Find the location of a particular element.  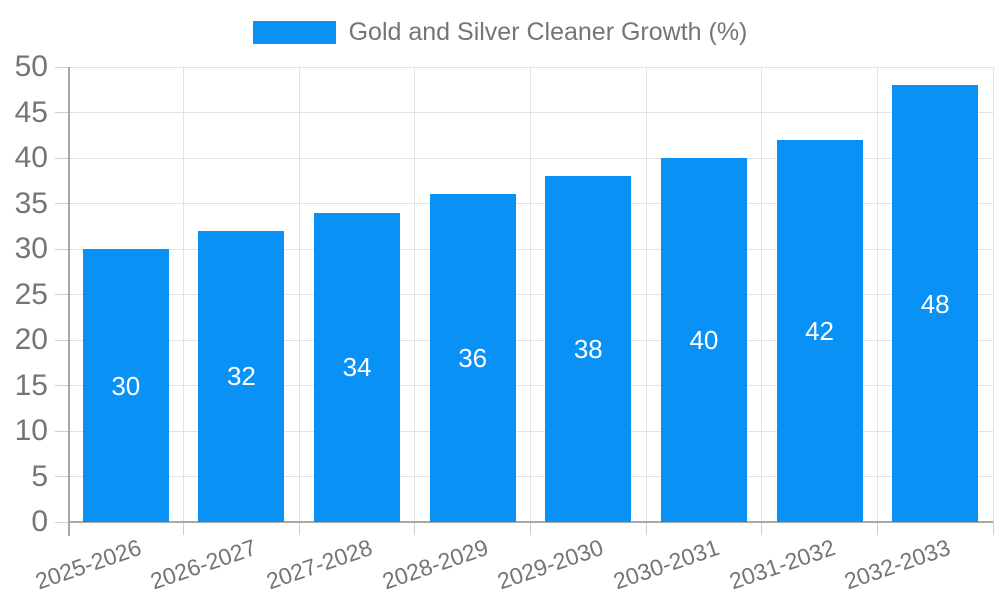

y-tick-label: 40 is located at coordinates (31, 157).